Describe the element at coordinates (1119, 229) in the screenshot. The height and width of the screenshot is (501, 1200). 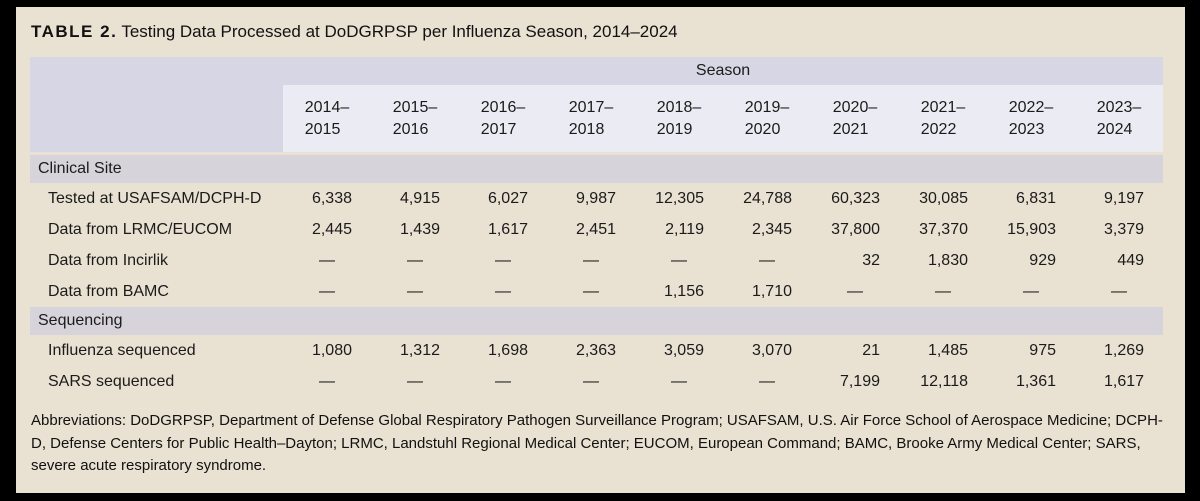
I see `value-cell: 3,379` at that location.